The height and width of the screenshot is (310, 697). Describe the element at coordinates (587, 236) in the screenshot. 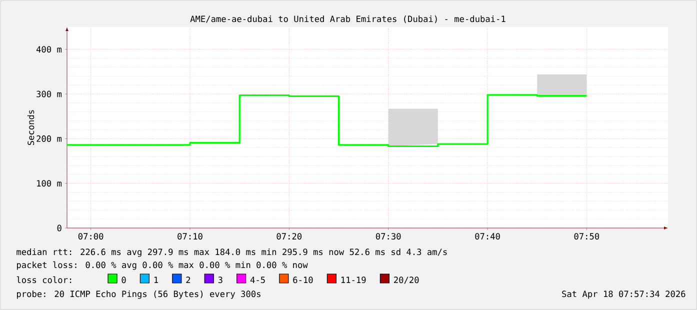

I see `x-tick-label: 07:50` at that location.